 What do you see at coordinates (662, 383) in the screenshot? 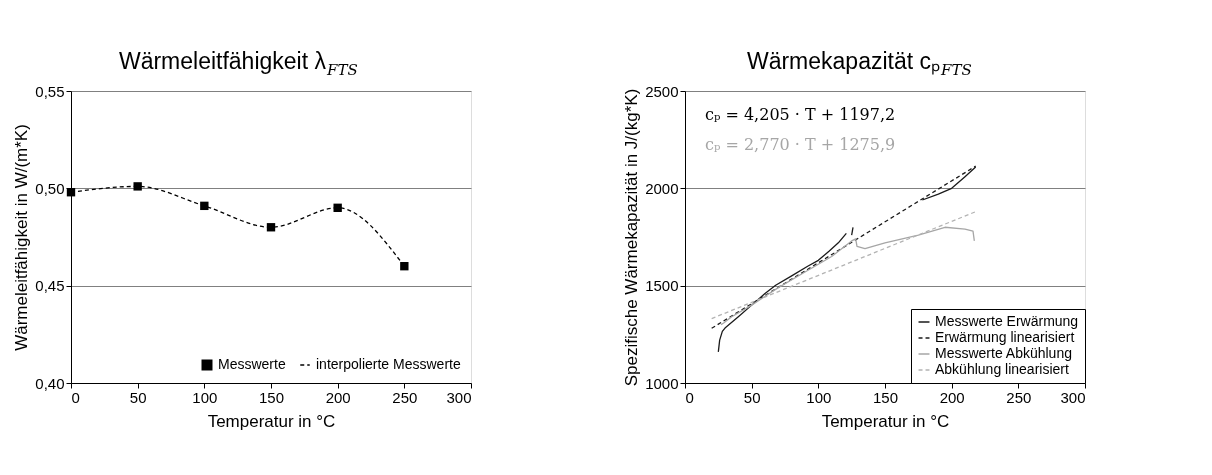
I see `y-tick-label: 1000` at bounding box center [662, 383].